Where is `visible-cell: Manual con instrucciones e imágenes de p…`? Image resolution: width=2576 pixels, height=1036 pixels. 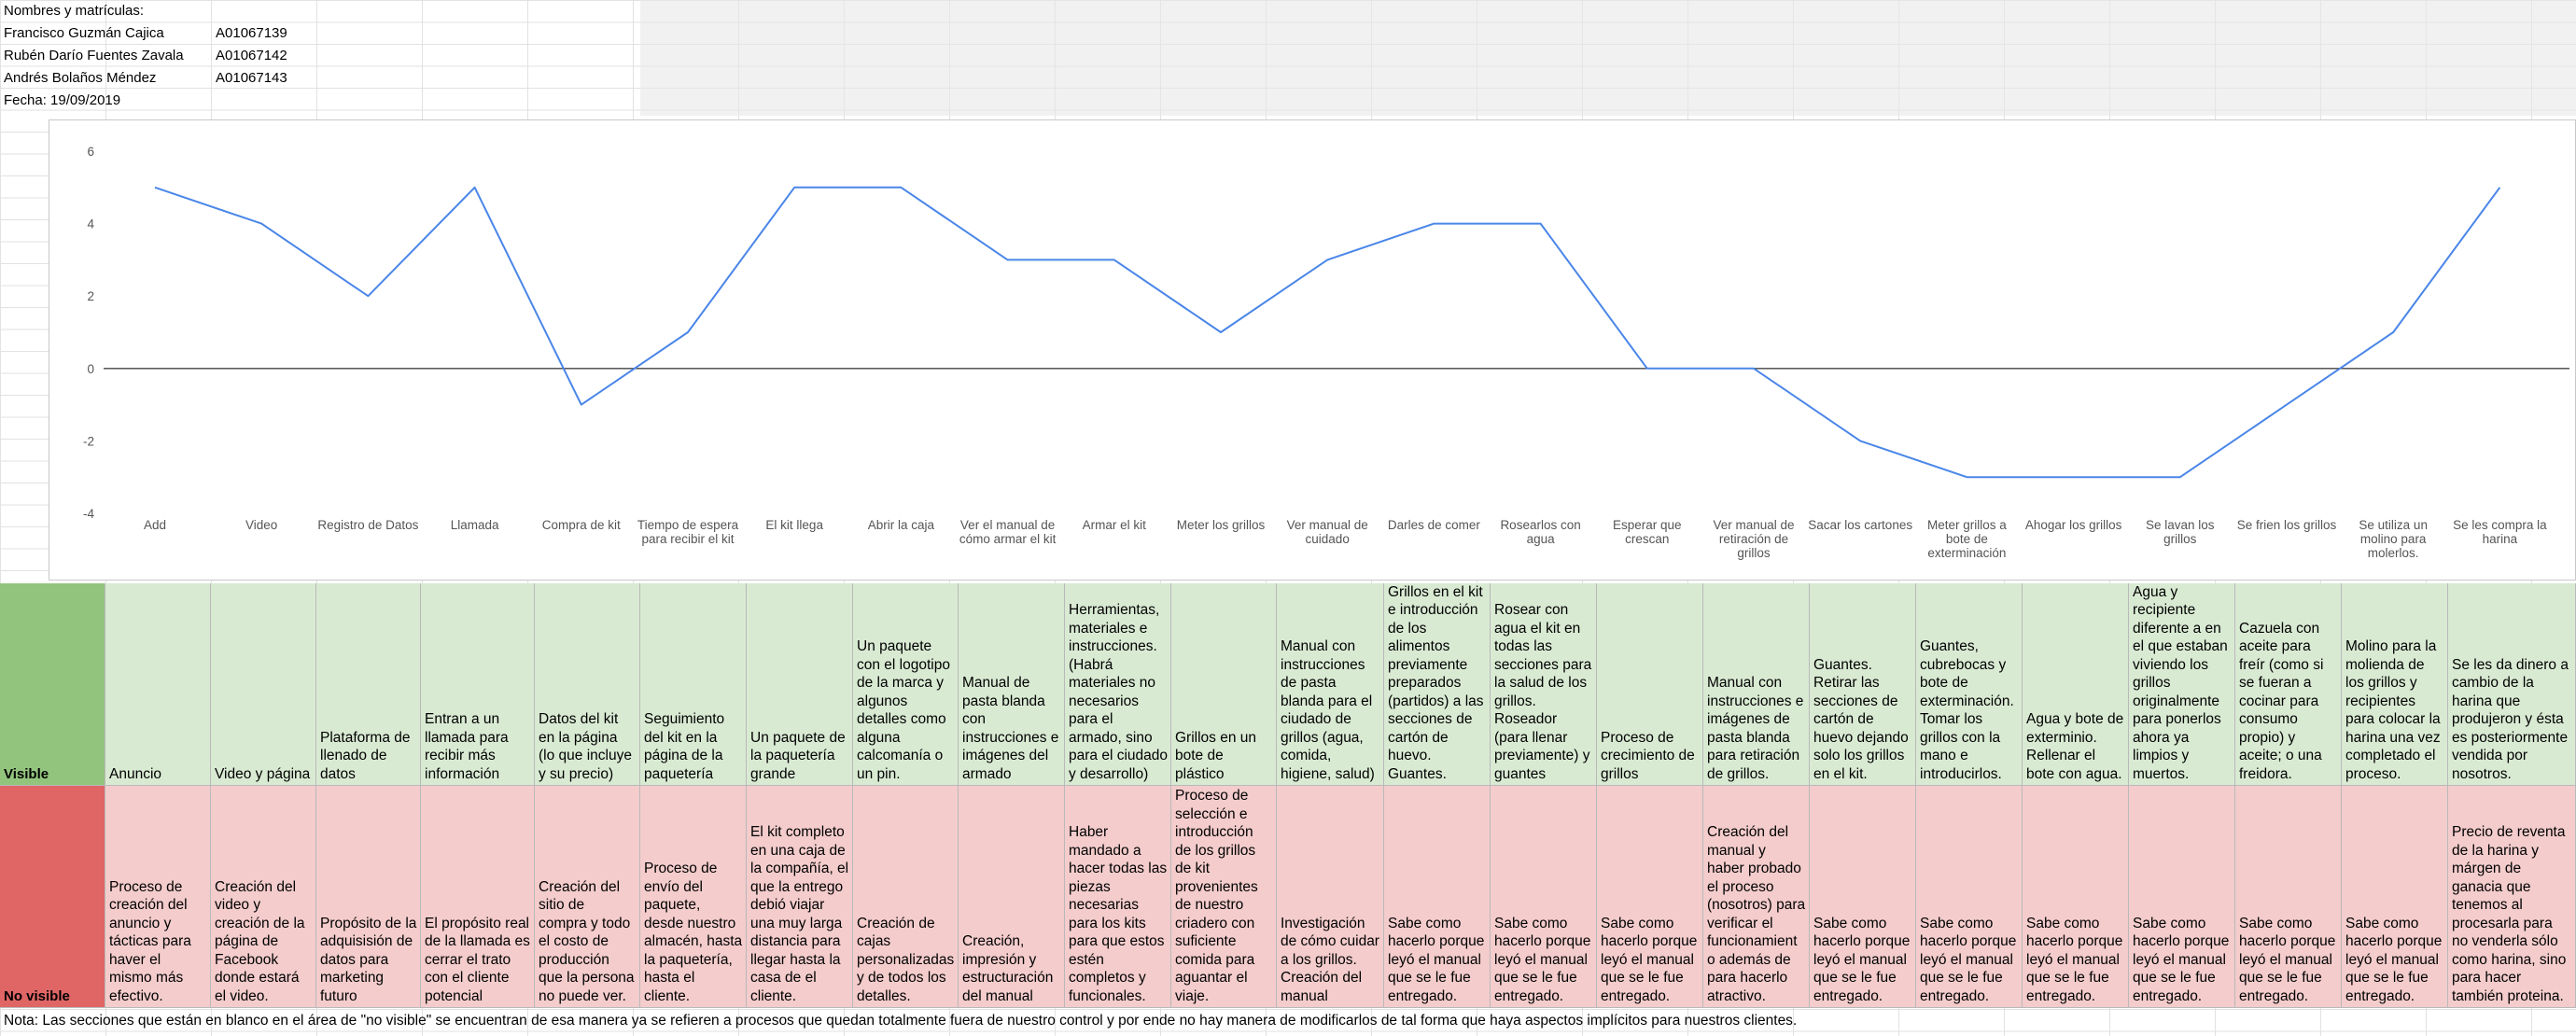
visible-cell: Manual con instrucciones e imágenes de p… is located at coordinates (1756, 684).